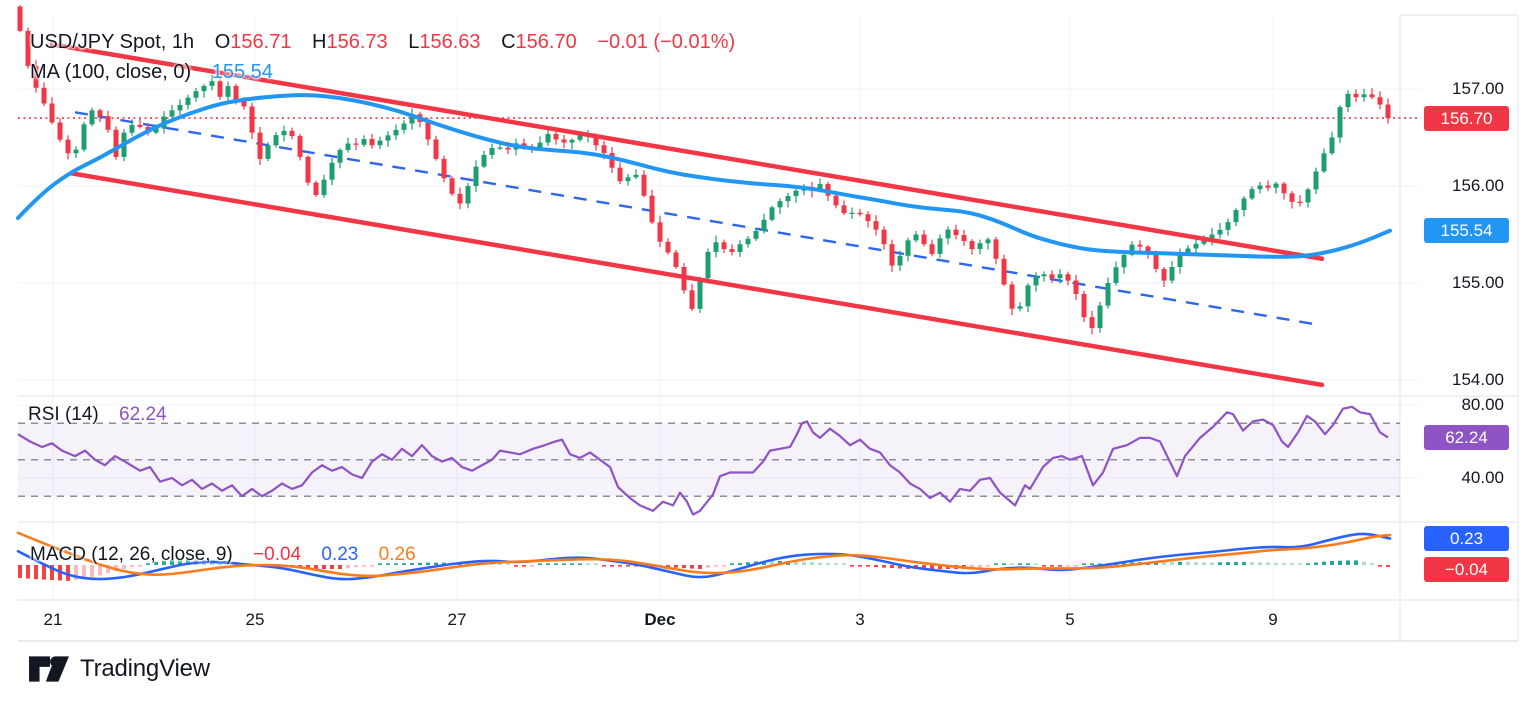 Image resolution: width=1536 pixels, height=704 pixels. What do you see at coordinates (112, 42) in the screenshot?
I see `symbol-title: USD/JPY Spot, 1h` at bounding box center [112, 42].